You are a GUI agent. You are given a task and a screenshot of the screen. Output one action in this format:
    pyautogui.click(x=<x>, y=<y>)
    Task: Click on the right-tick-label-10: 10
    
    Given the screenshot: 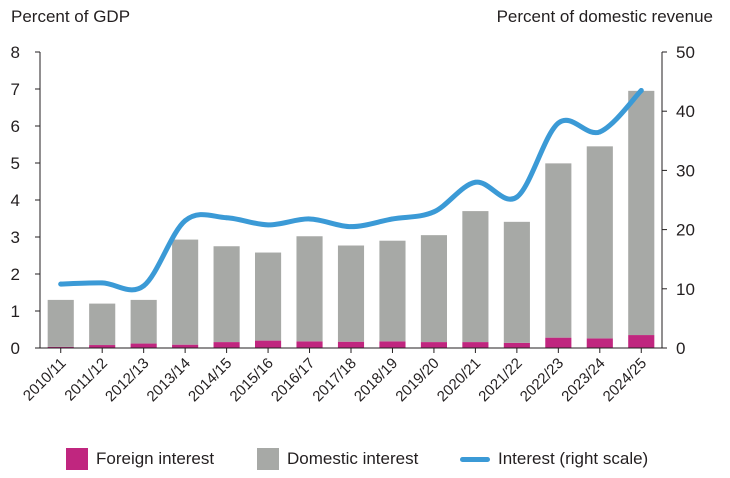 What is the action you would take?
    pyautogui.click(x=685, y=289)
    